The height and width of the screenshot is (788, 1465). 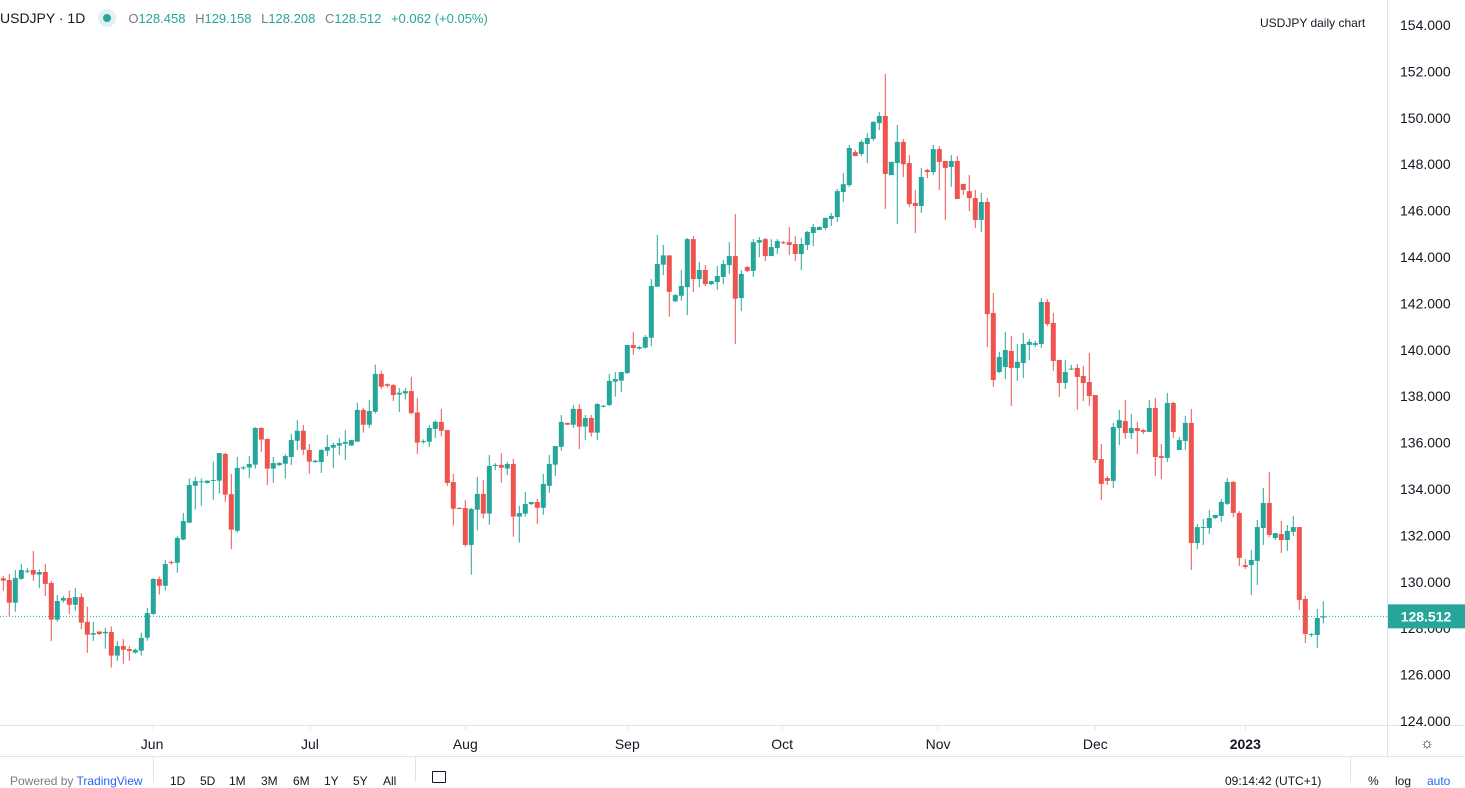 I want to click on calendar-icon, so click(x=439, y=777).